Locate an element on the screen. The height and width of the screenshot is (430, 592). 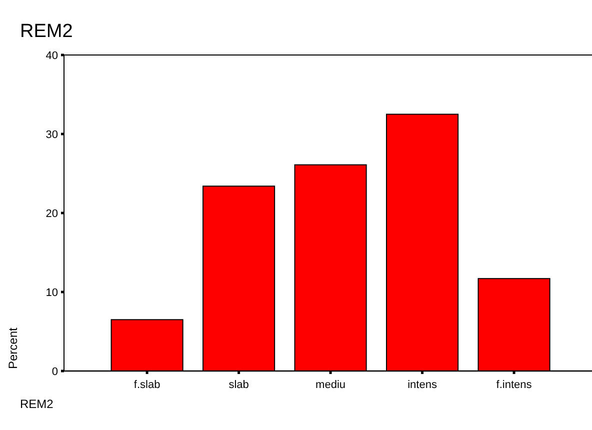
x-axis-title: REM2 is located at coordinates (37, 404).